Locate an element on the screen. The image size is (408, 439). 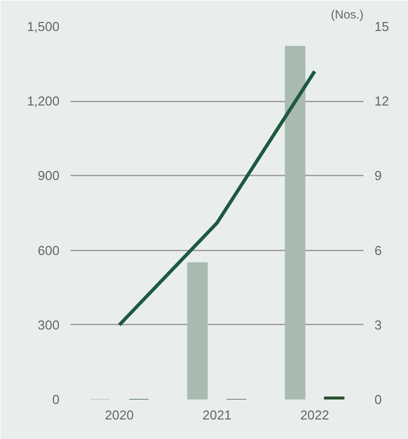
y-tick-label: 0 is located at coordinates (56, 399).